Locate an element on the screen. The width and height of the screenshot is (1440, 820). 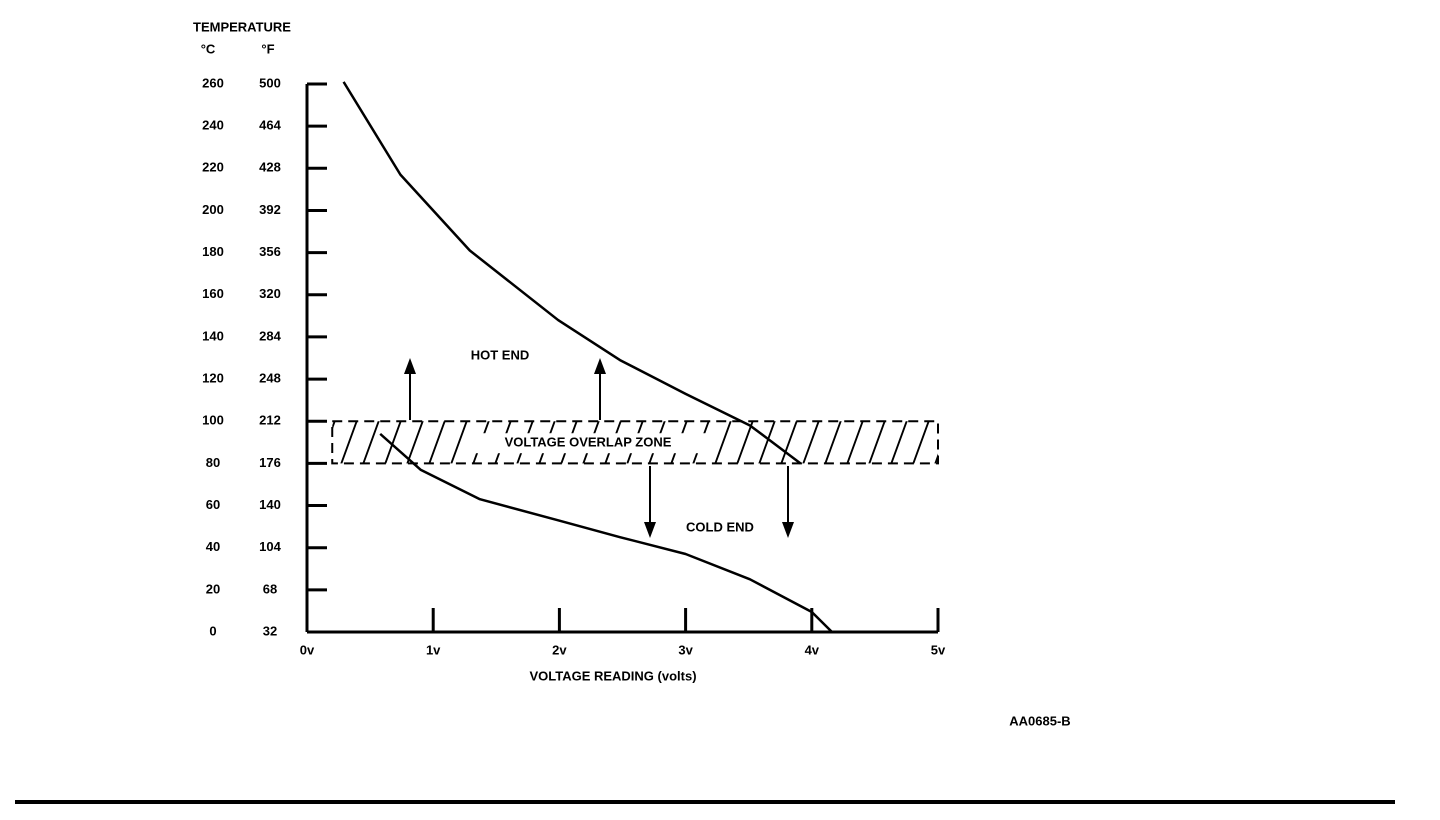
y-tick-label: 200 is located at coordinates (213, 209).